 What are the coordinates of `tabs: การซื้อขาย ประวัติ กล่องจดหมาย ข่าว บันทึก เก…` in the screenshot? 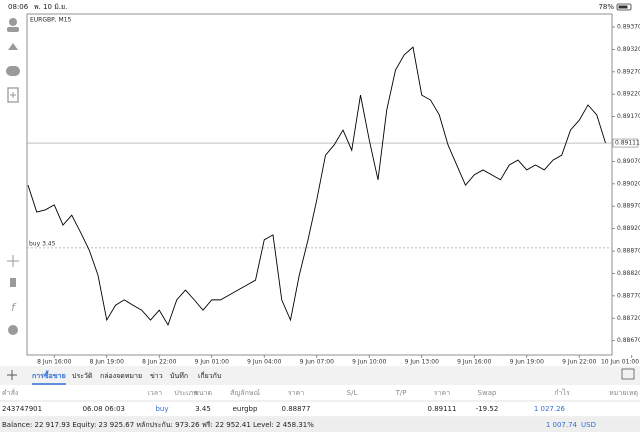 It's located at (126, 377).